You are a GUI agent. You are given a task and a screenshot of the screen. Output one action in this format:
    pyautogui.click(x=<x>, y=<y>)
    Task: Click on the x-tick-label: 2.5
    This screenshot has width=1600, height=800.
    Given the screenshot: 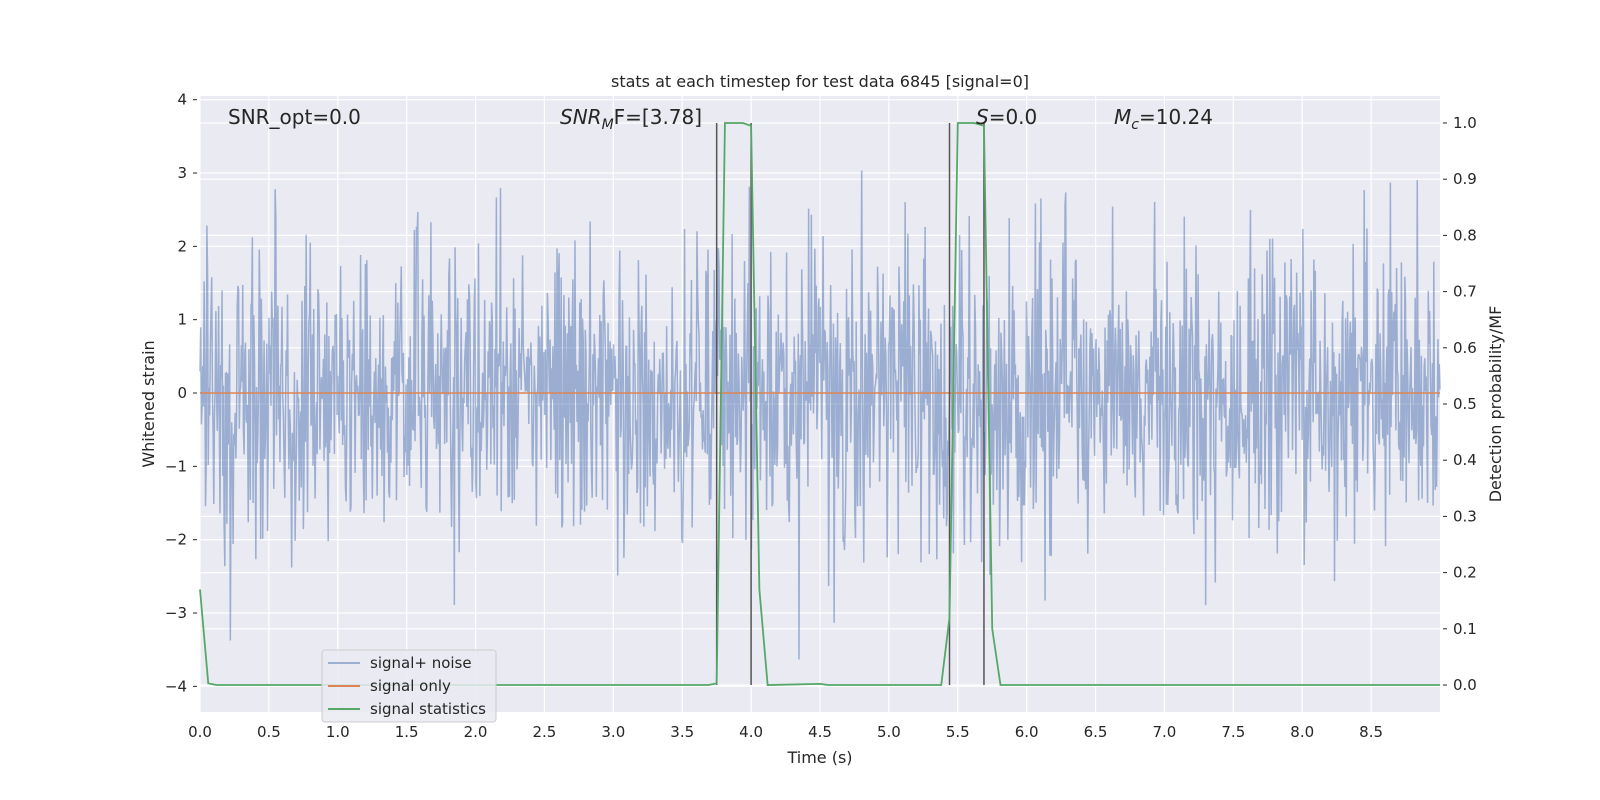 What is the action you would take?
    pyautogui.click(x=545, y=732)
    